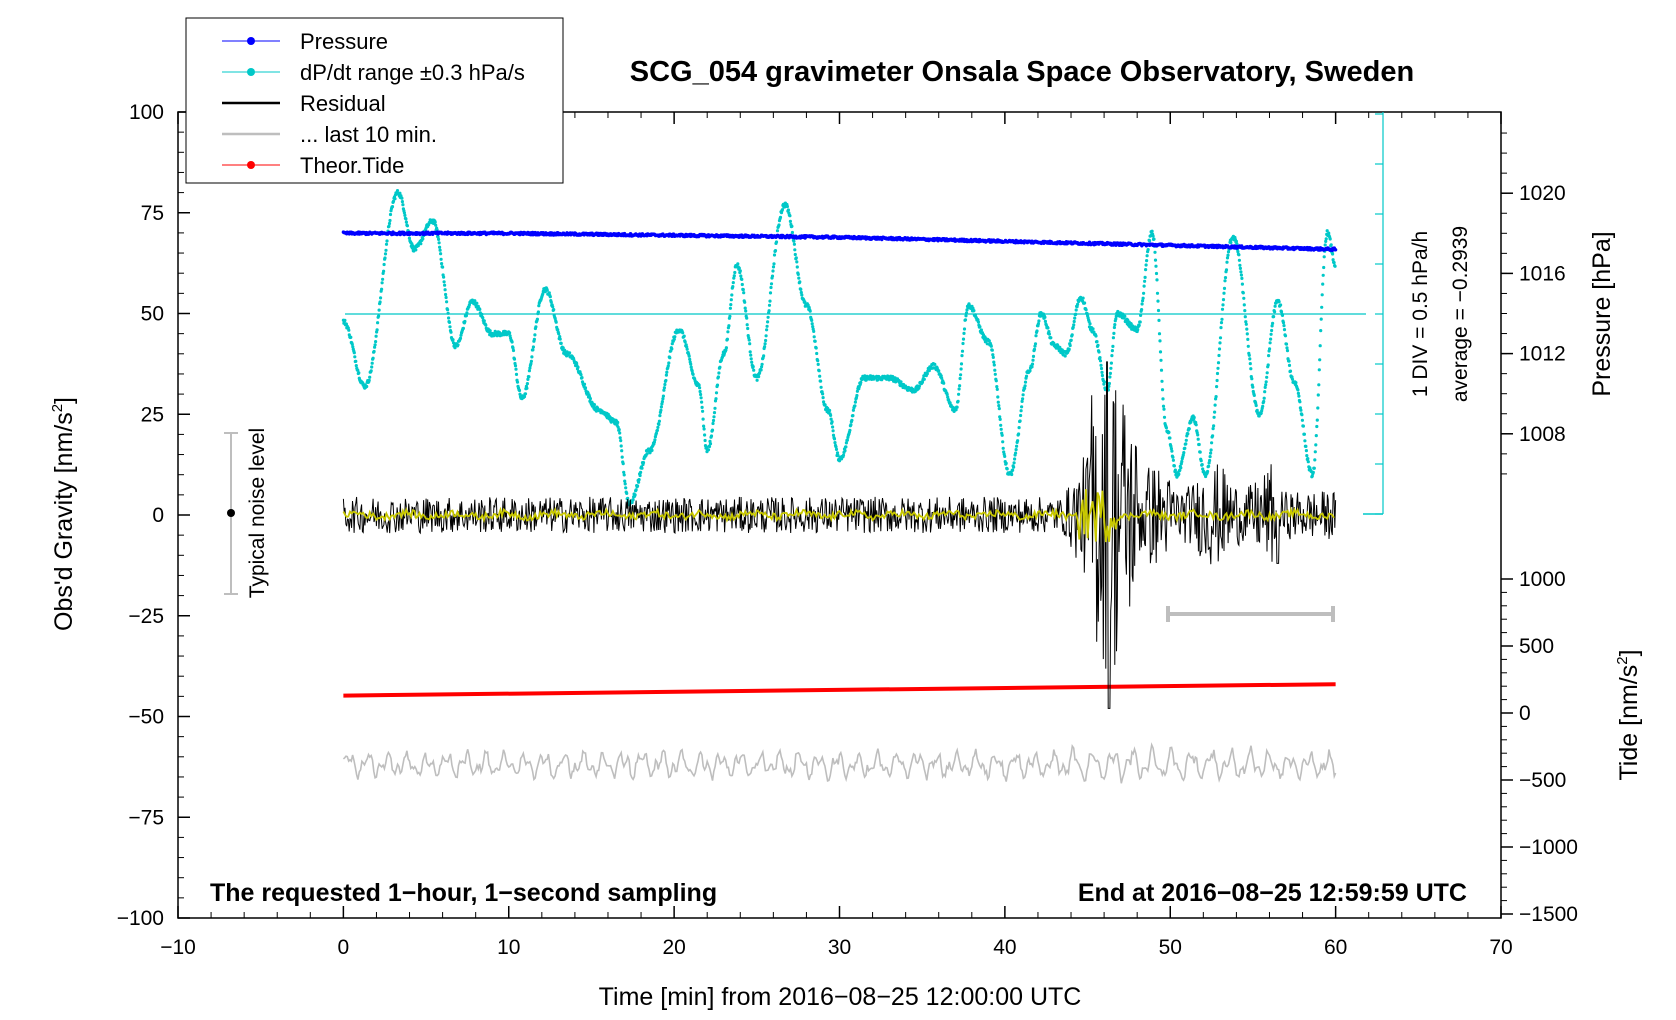  What do you see at coordinates (146, 817) in the screenshot?
I see `y-tick-label: −75` at bounding box center [146, 817].